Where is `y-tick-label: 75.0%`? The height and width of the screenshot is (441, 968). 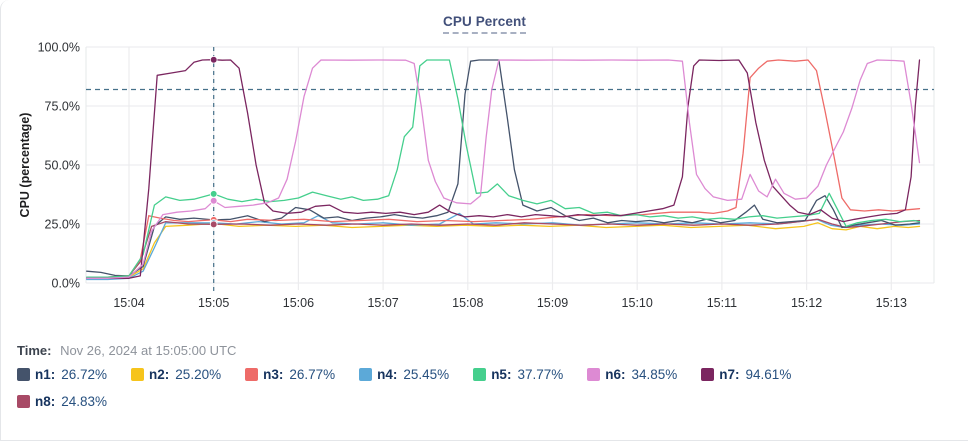 y-tick-label: 75.0% is located at coordinates (62, 107).